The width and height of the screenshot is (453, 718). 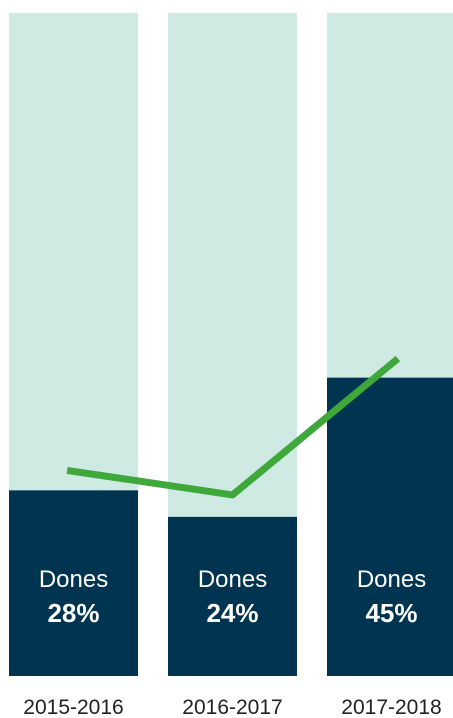 What do you see at coordinates (391, 579) in the screenshot?
I see `bar-series-label-2017-2018: Dones` at bounding box center [391, 579].